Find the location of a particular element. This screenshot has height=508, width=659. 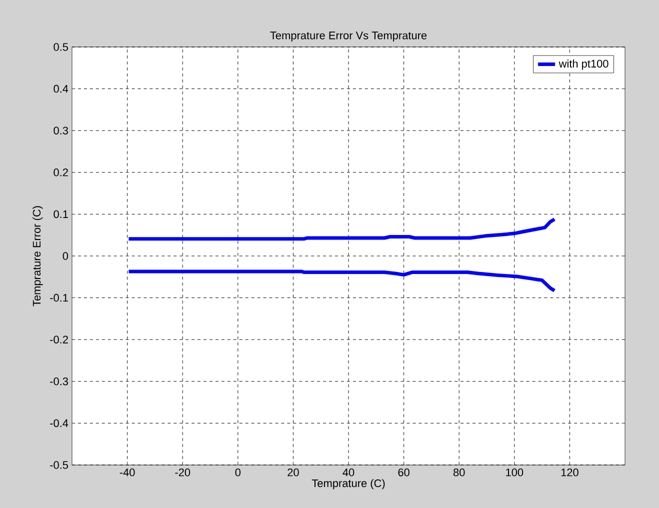

chart-title: Temprature Error Vs Temprature is located at coordinates (348, 37).